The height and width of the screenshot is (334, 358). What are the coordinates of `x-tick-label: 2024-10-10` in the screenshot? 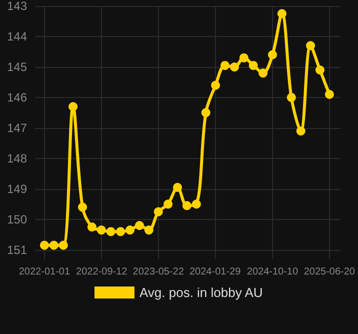 It's located at (272, 272).